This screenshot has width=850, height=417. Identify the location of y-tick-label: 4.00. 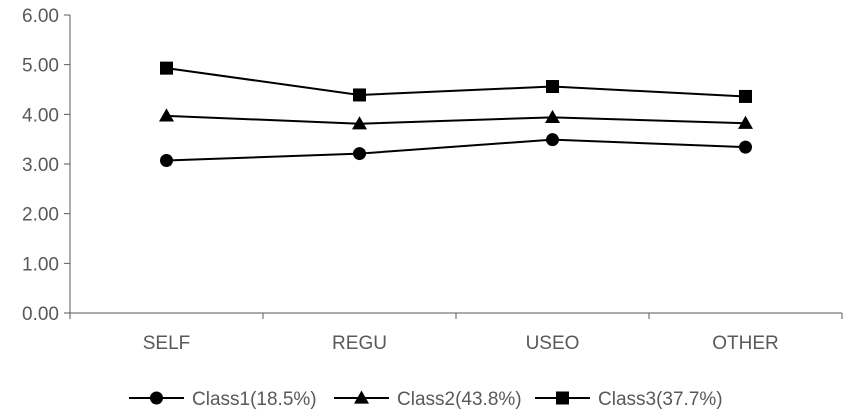
(40, 115).